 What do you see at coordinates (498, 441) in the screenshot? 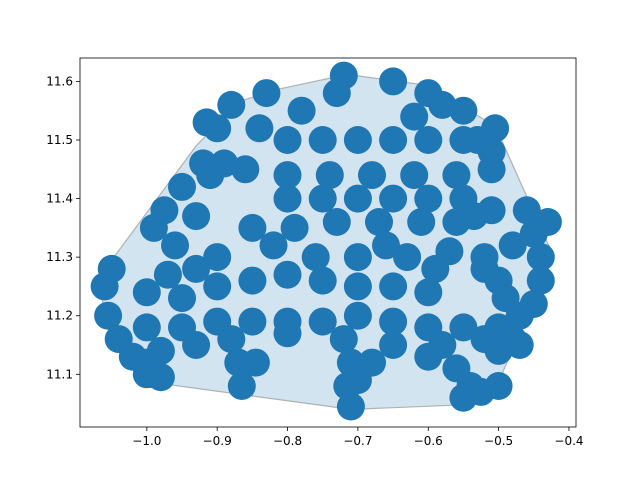
I see `x-tick-label: −0.5` at bounding box center [498, 441].